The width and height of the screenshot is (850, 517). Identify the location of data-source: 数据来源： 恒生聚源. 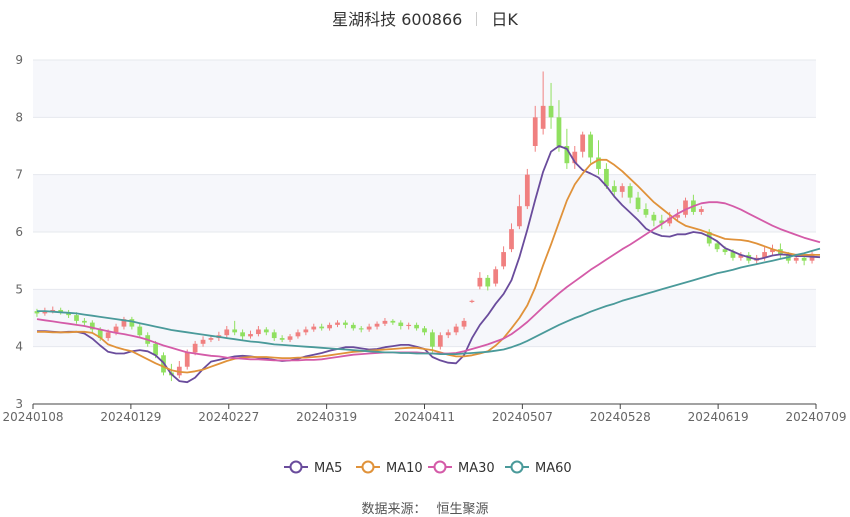
(425, 507).